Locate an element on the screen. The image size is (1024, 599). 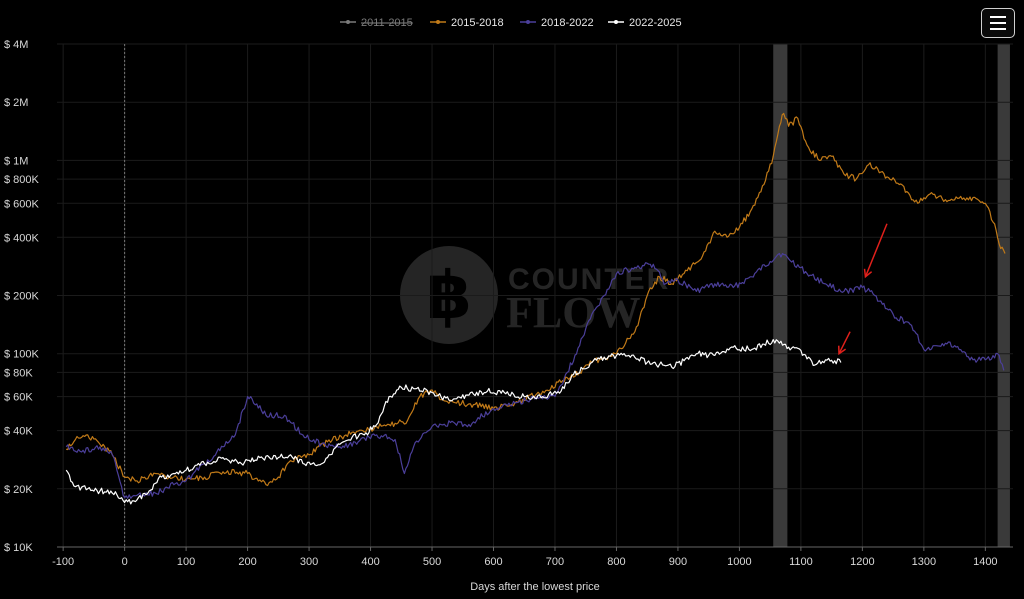
x-tick-label: 200 is located at coordinates (247, 562).